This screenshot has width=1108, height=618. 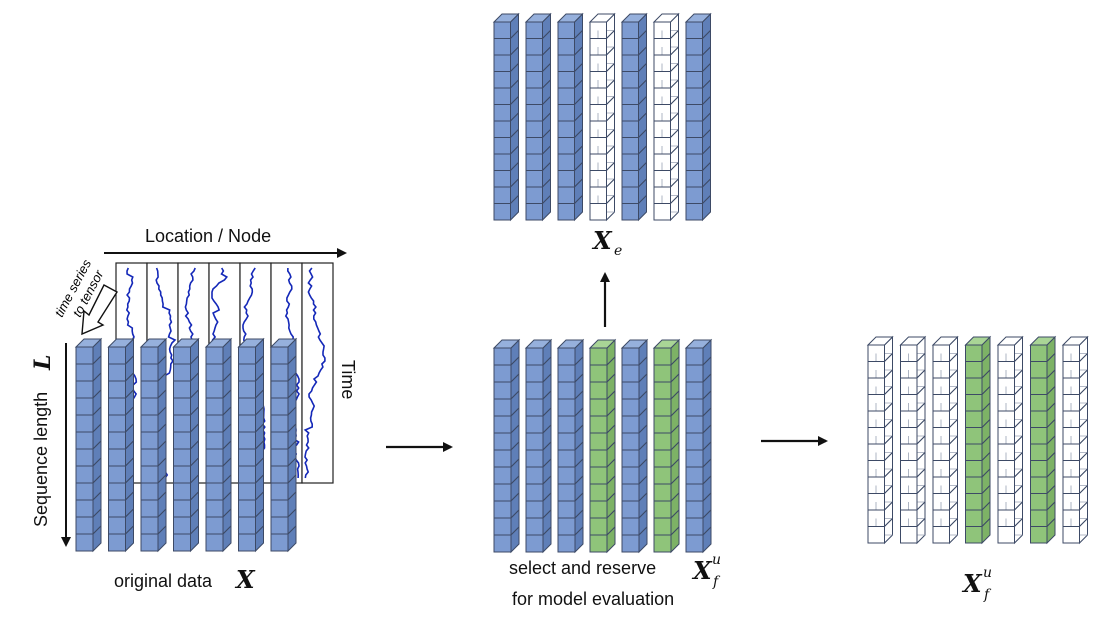 What do you see at coordinates (593, 599) in the screenshot?
I see `select-line2: for model evaluation` at bounding box center [593, 599].